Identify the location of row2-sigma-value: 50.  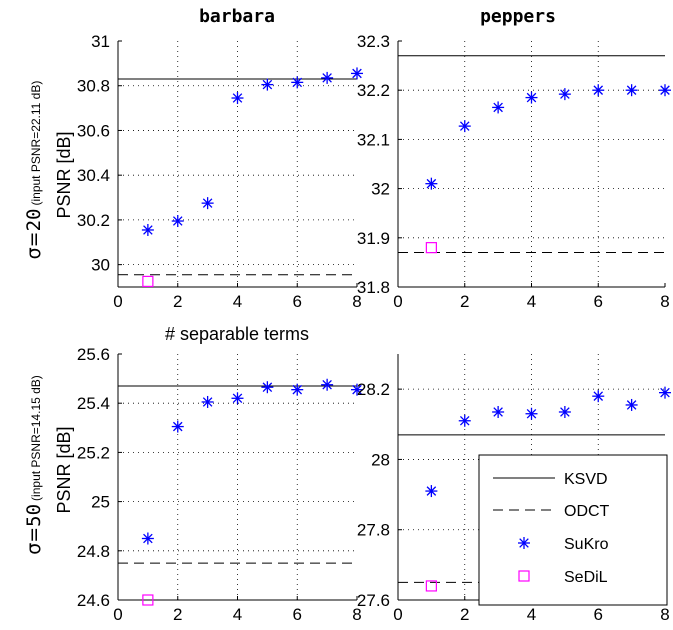
(34, 515).